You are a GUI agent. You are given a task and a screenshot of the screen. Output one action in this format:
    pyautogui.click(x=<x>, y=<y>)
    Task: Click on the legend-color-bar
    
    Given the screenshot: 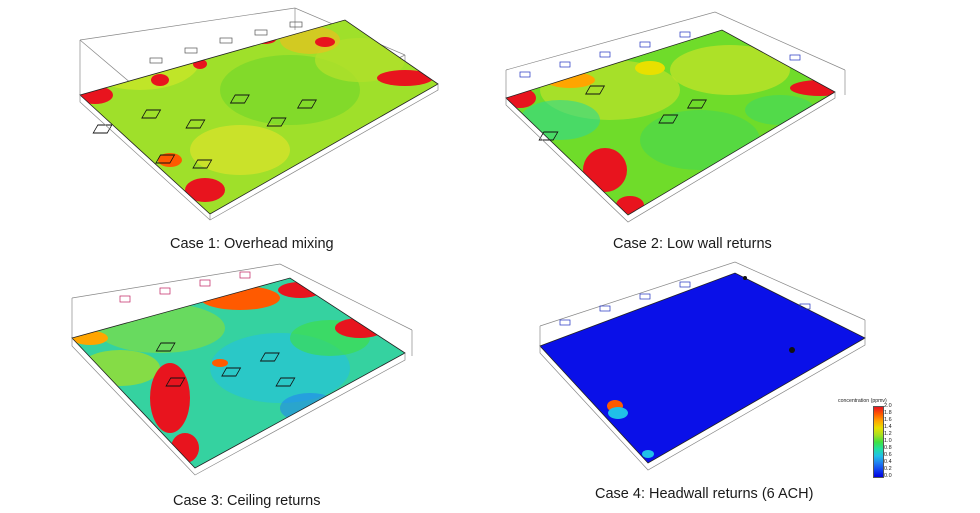 What is the action you would take?
    pyautogui.click(x=878, y=442)
    